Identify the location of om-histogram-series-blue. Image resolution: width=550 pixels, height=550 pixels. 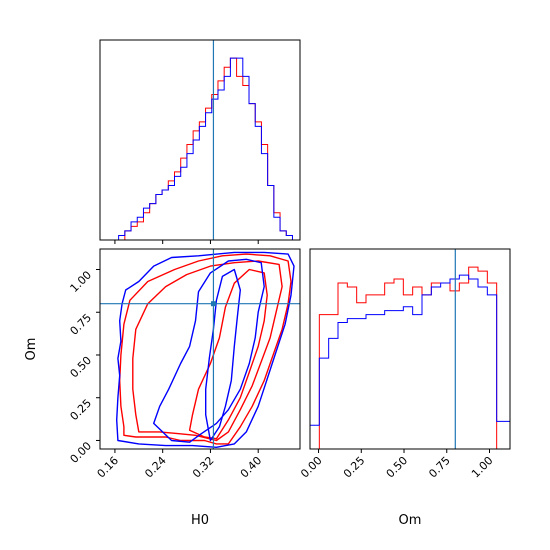
(410, 361).